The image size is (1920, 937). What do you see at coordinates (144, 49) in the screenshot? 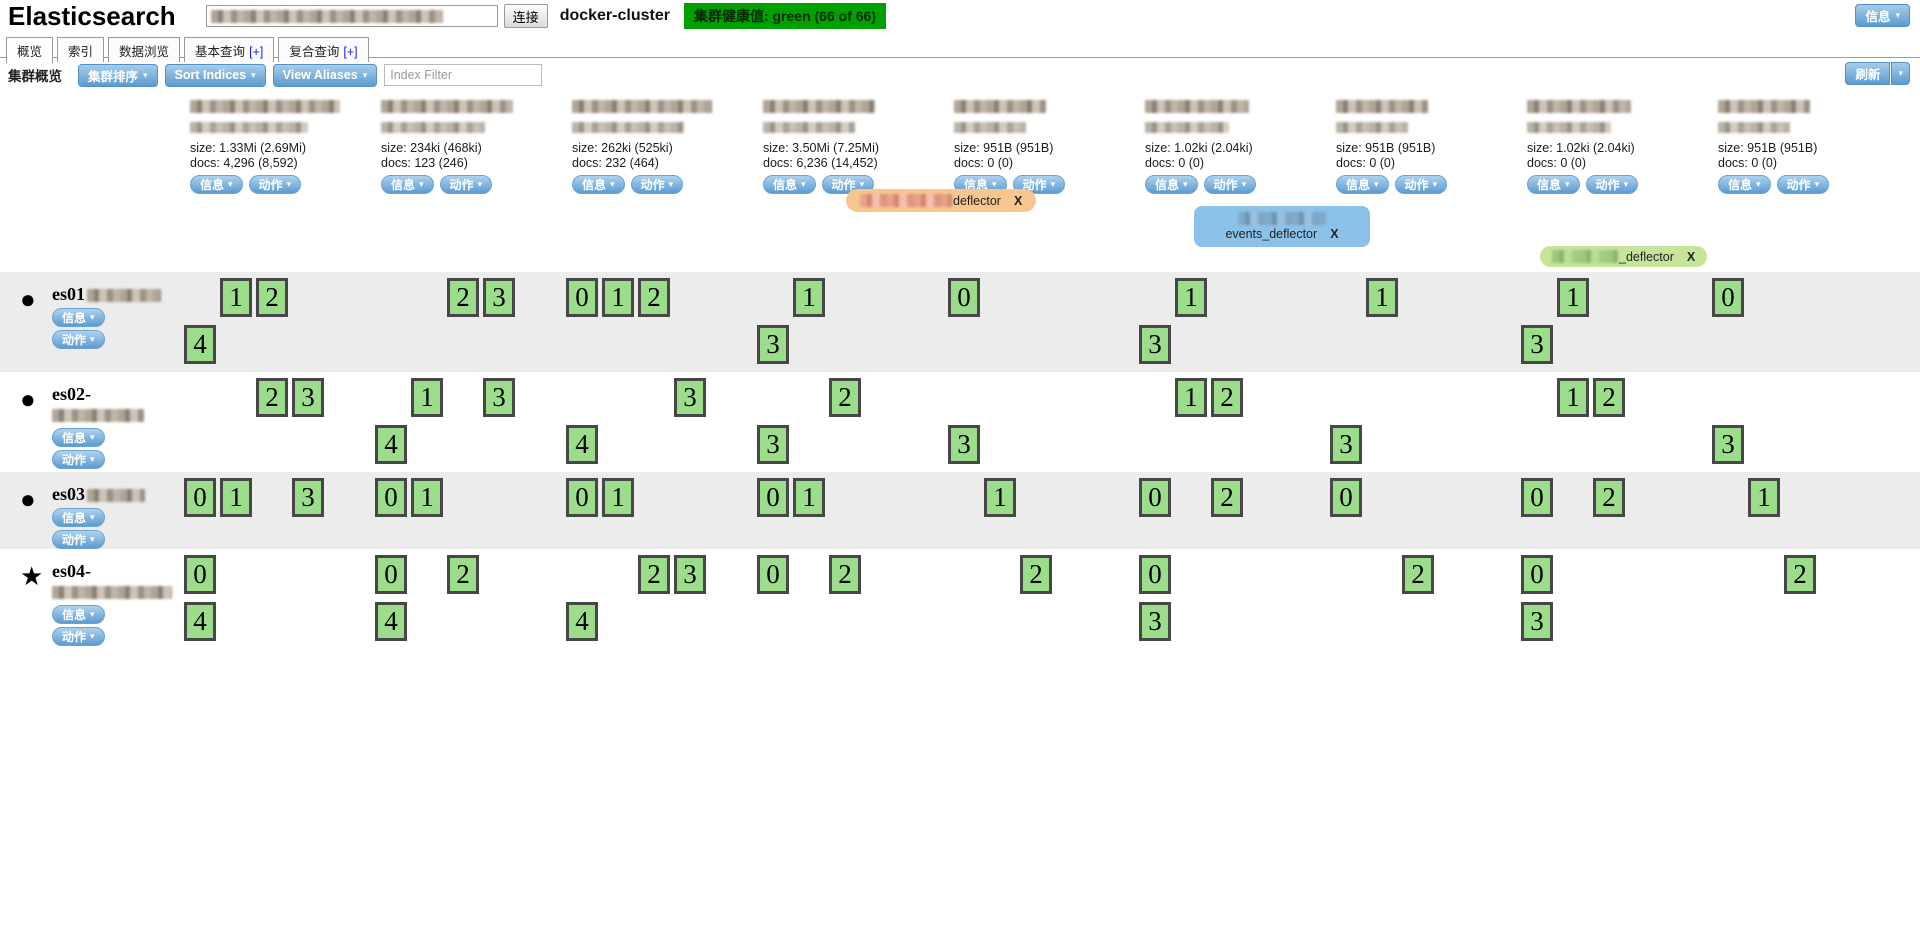
I see `tab-3: 数据浏览` at bounding box center [144, 49].